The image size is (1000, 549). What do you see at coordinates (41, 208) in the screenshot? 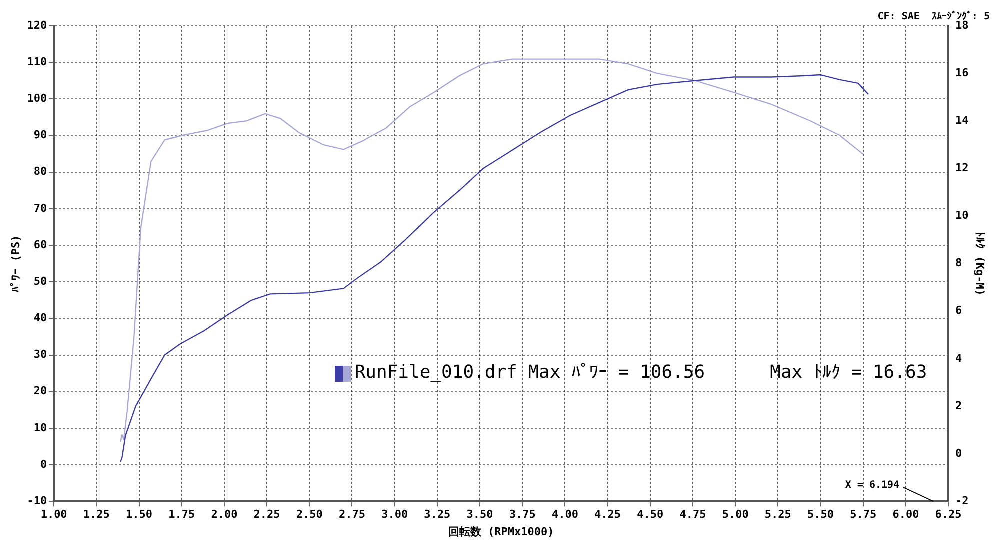
I see `y-tick-label: 70` at bounding box center [41, 208].